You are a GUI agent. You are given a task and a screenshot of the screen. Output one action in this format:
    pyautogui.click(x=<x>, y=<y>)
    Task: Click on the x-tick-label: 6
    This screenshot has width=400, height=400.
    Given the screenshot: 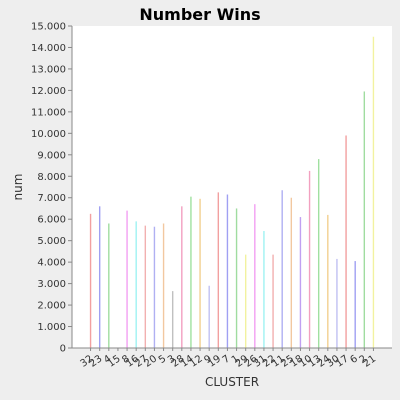 What is the action you would take?
    pyautogui.click(x=354, y=359)
    